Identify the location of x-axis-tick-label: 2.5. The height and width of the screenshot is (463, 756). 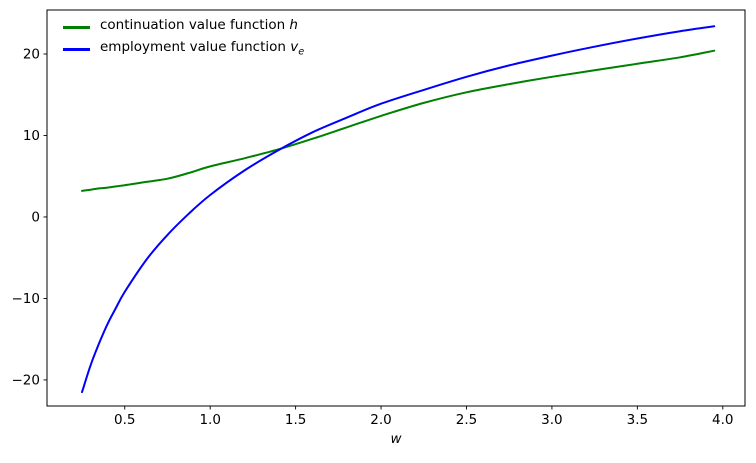
(466, 420).